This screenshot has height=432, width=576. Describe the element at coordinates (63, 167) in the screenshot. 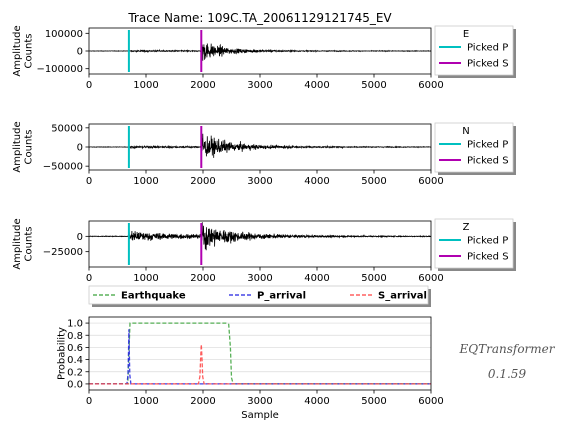

I see `y-tick-label: −50000` at that location.